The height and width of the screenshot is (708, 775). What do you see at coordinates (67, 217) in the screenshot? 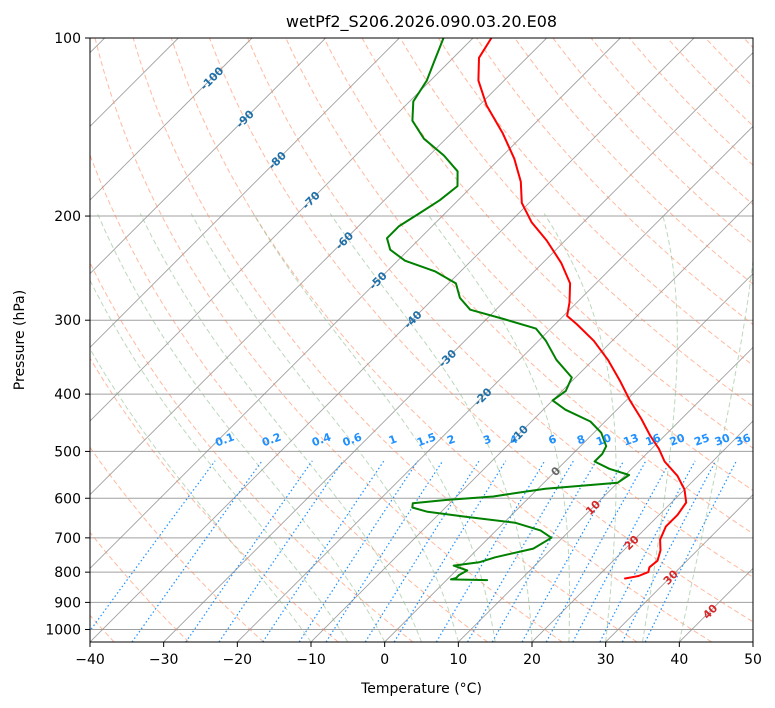
I see `y-tick-label: 200` at bounding box center [67, 217].